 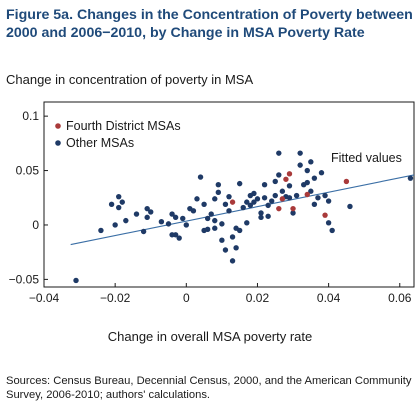 I want to click on y-tick-label: 0.05, so click(x=28, y=171).